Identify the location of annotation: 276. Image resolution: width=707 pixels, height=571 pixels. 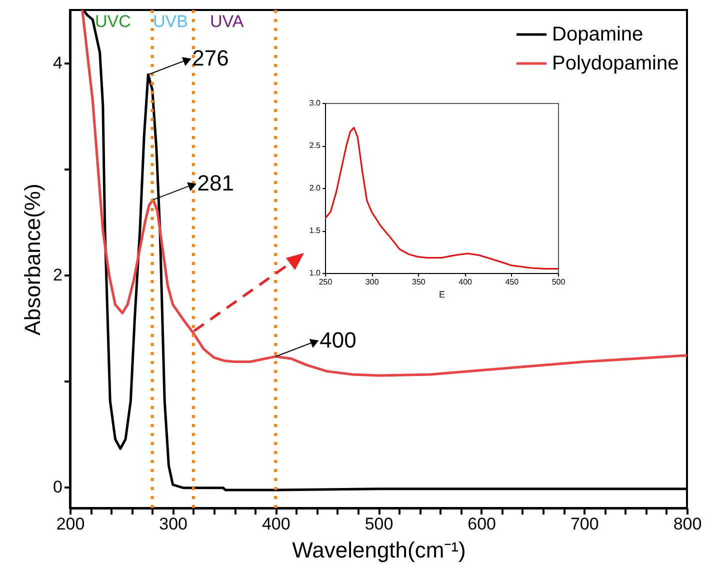
(210, 58).